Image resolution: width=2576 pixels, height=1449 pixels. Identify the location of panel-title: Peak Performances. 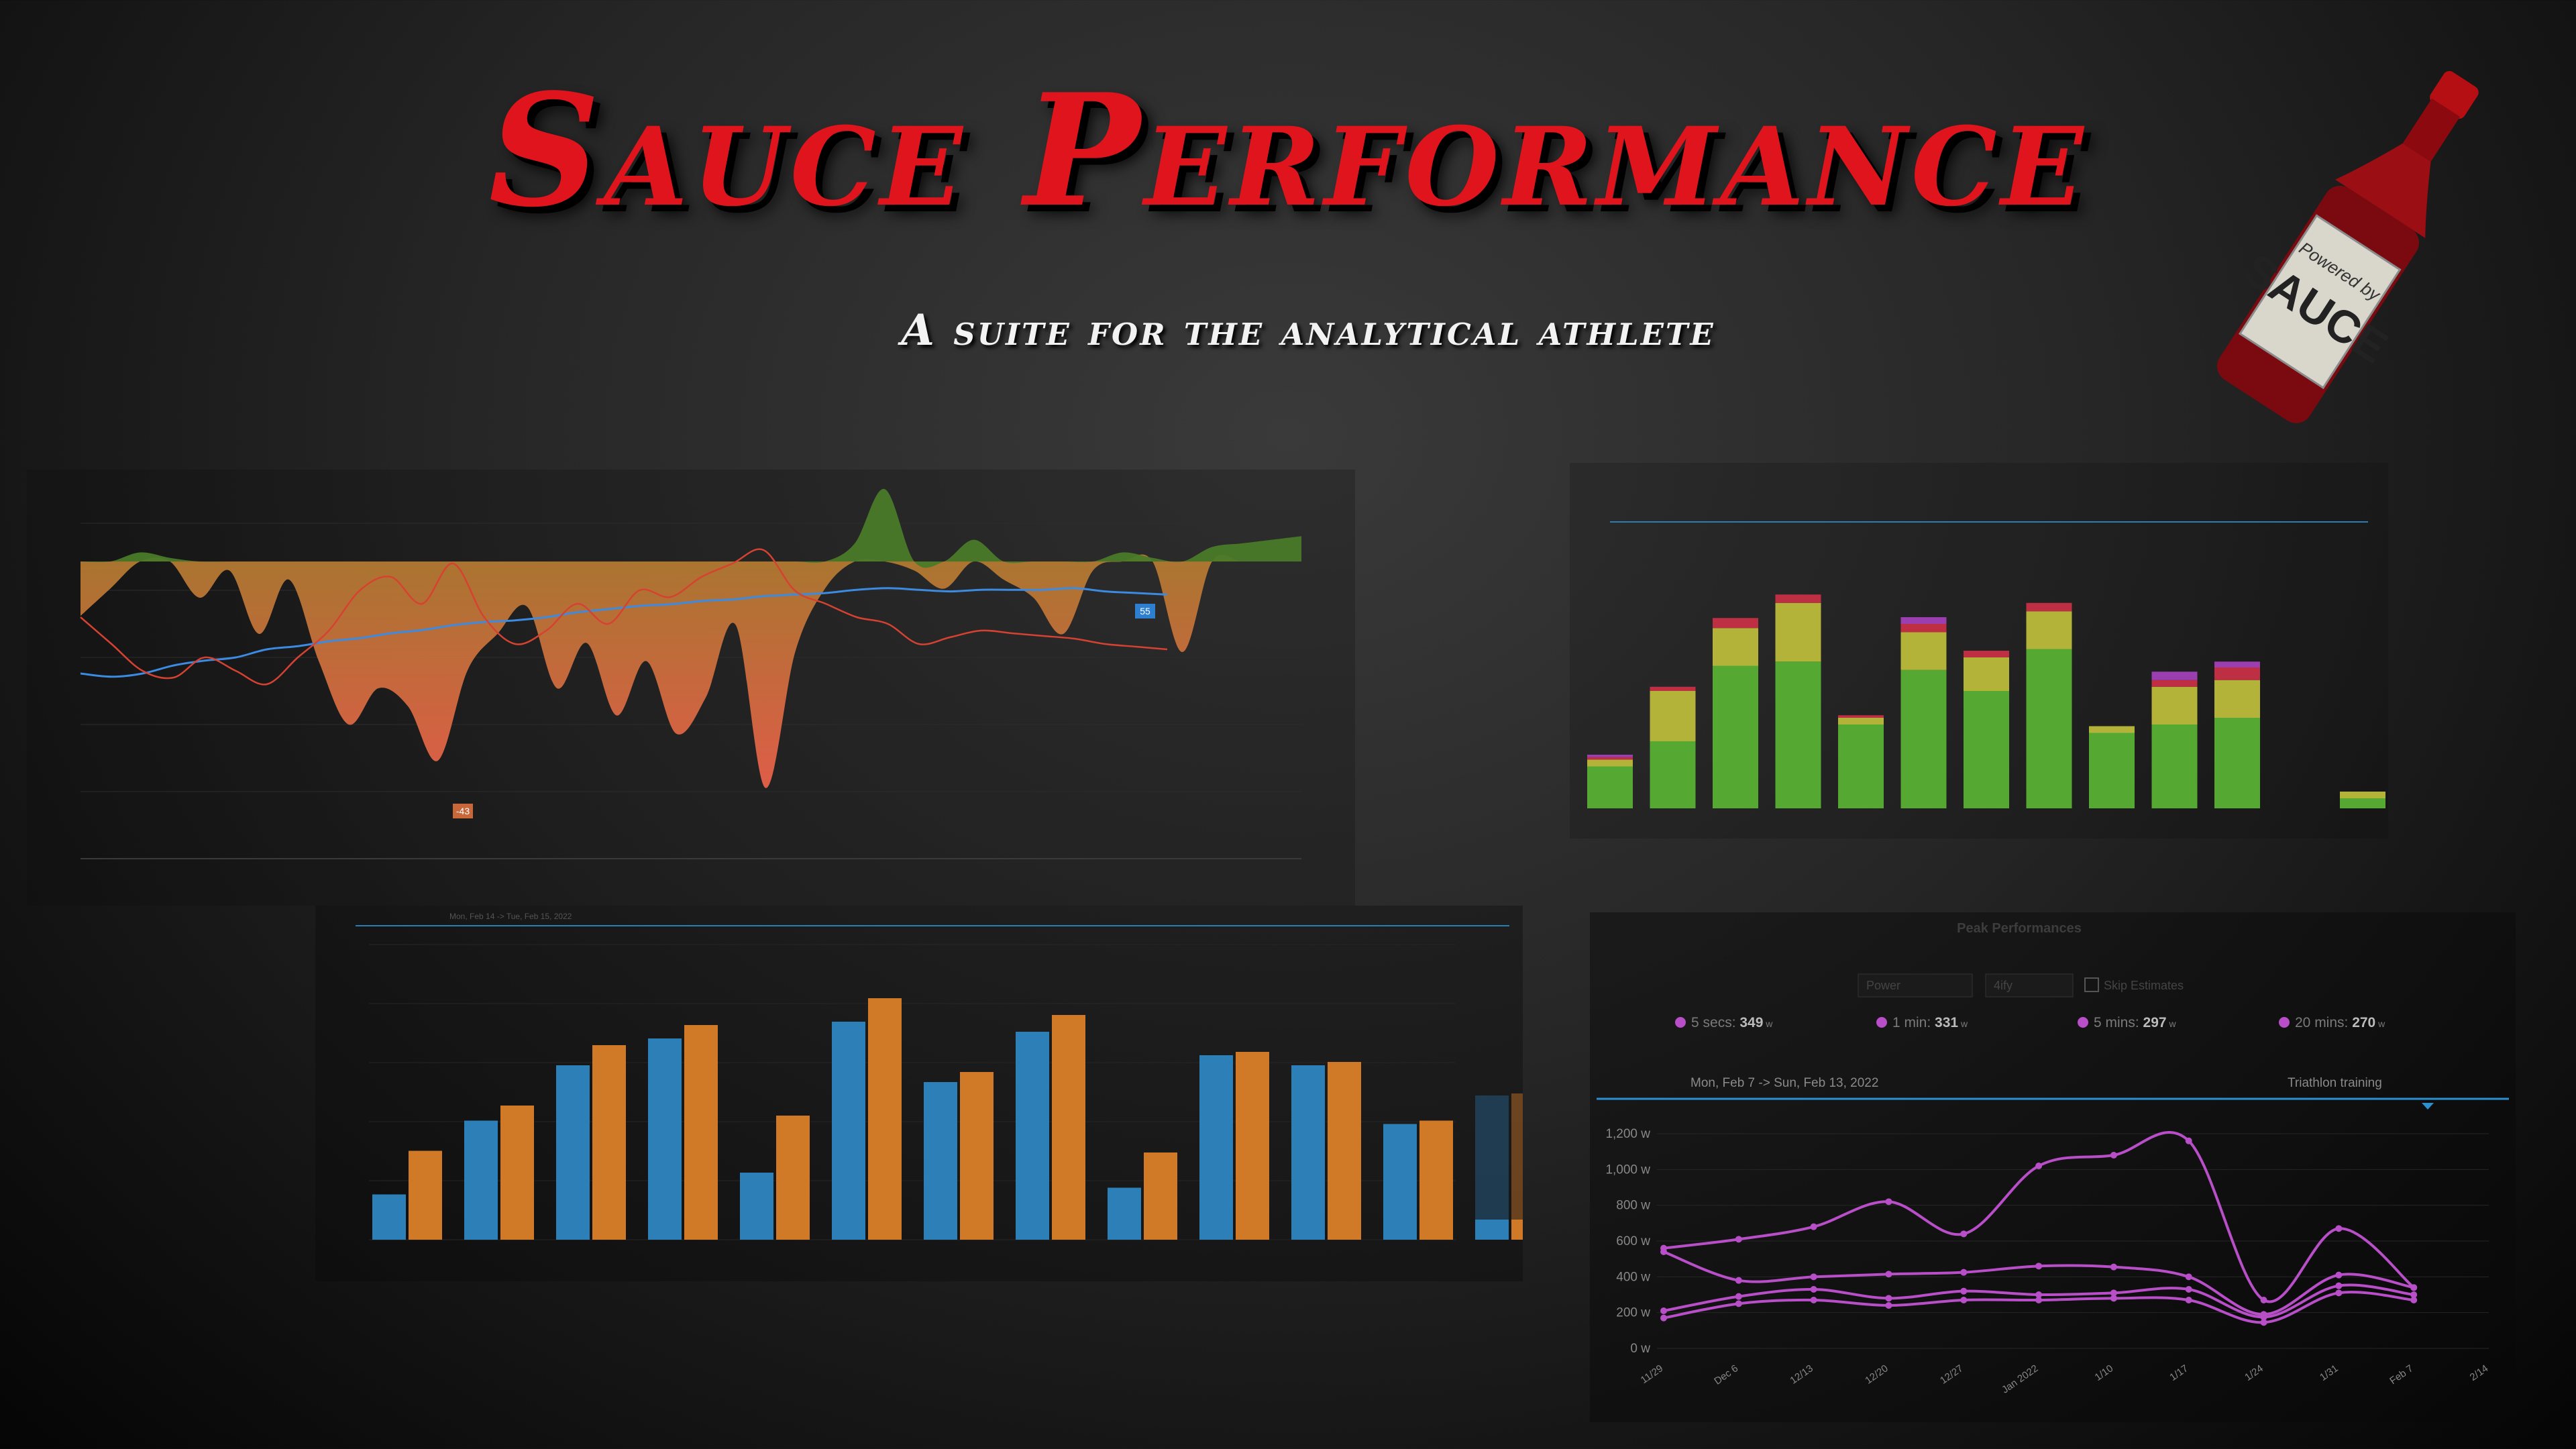
(2019, 928).